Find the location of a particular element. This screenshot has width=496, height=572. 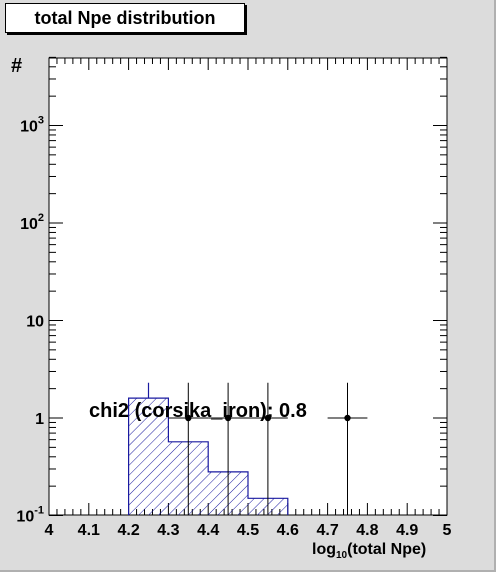

y-tick-label: 1 is located at coordinates (39, 419).